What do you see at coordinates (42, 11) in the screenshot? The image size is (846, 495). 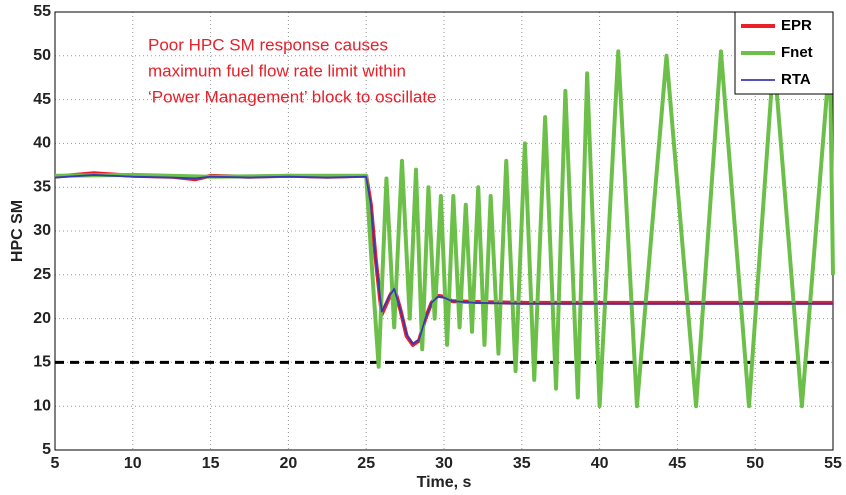 I see `y-tick-label: 55` at bounding box center [42, 11].